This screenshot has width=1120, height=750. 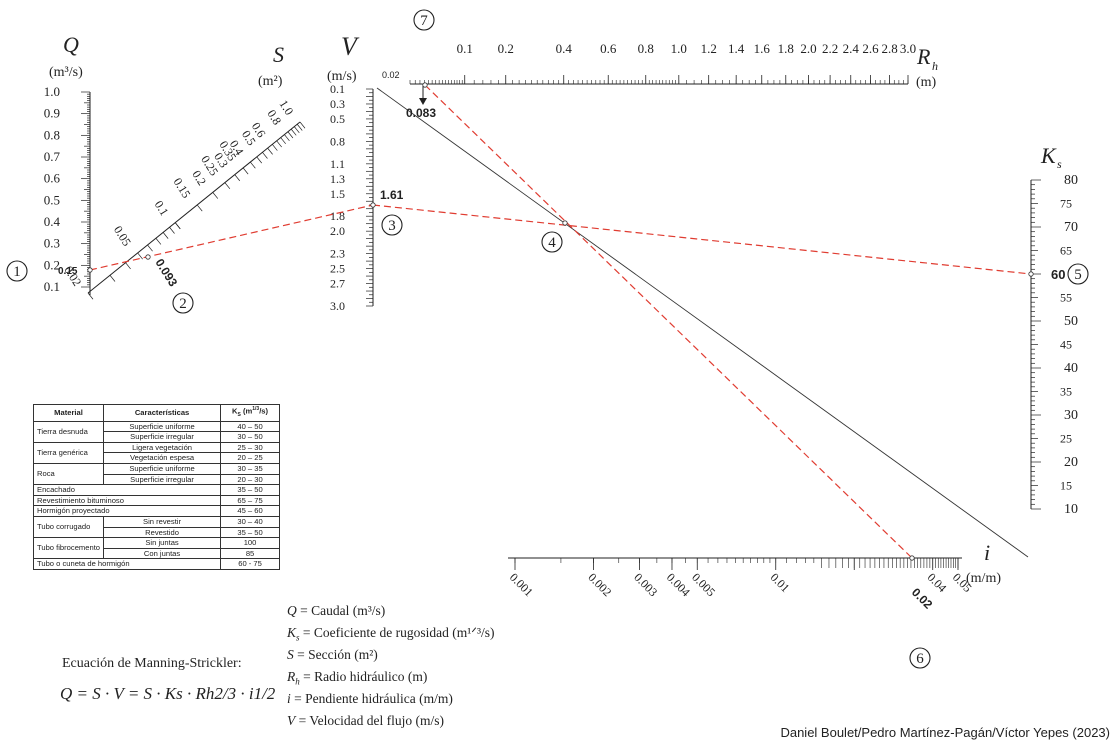 I want to click on table-cell-ks: 30 – 35, so click(x=250, y=469).